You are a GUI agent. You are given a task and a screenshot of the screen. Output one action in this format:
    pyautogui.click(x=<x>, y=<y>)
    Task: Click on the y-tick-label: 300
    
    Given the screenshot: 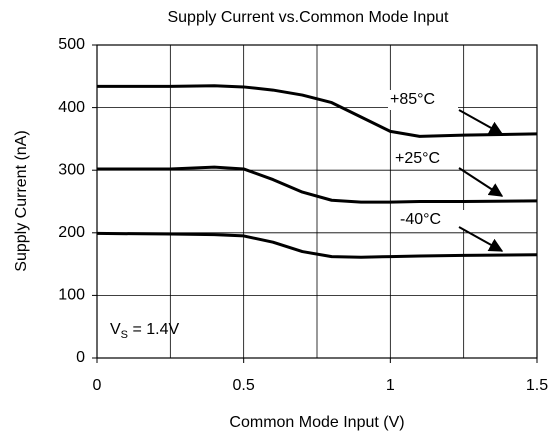 What is the action you would take?
    pyautogui.click(x=71, y=169)
    